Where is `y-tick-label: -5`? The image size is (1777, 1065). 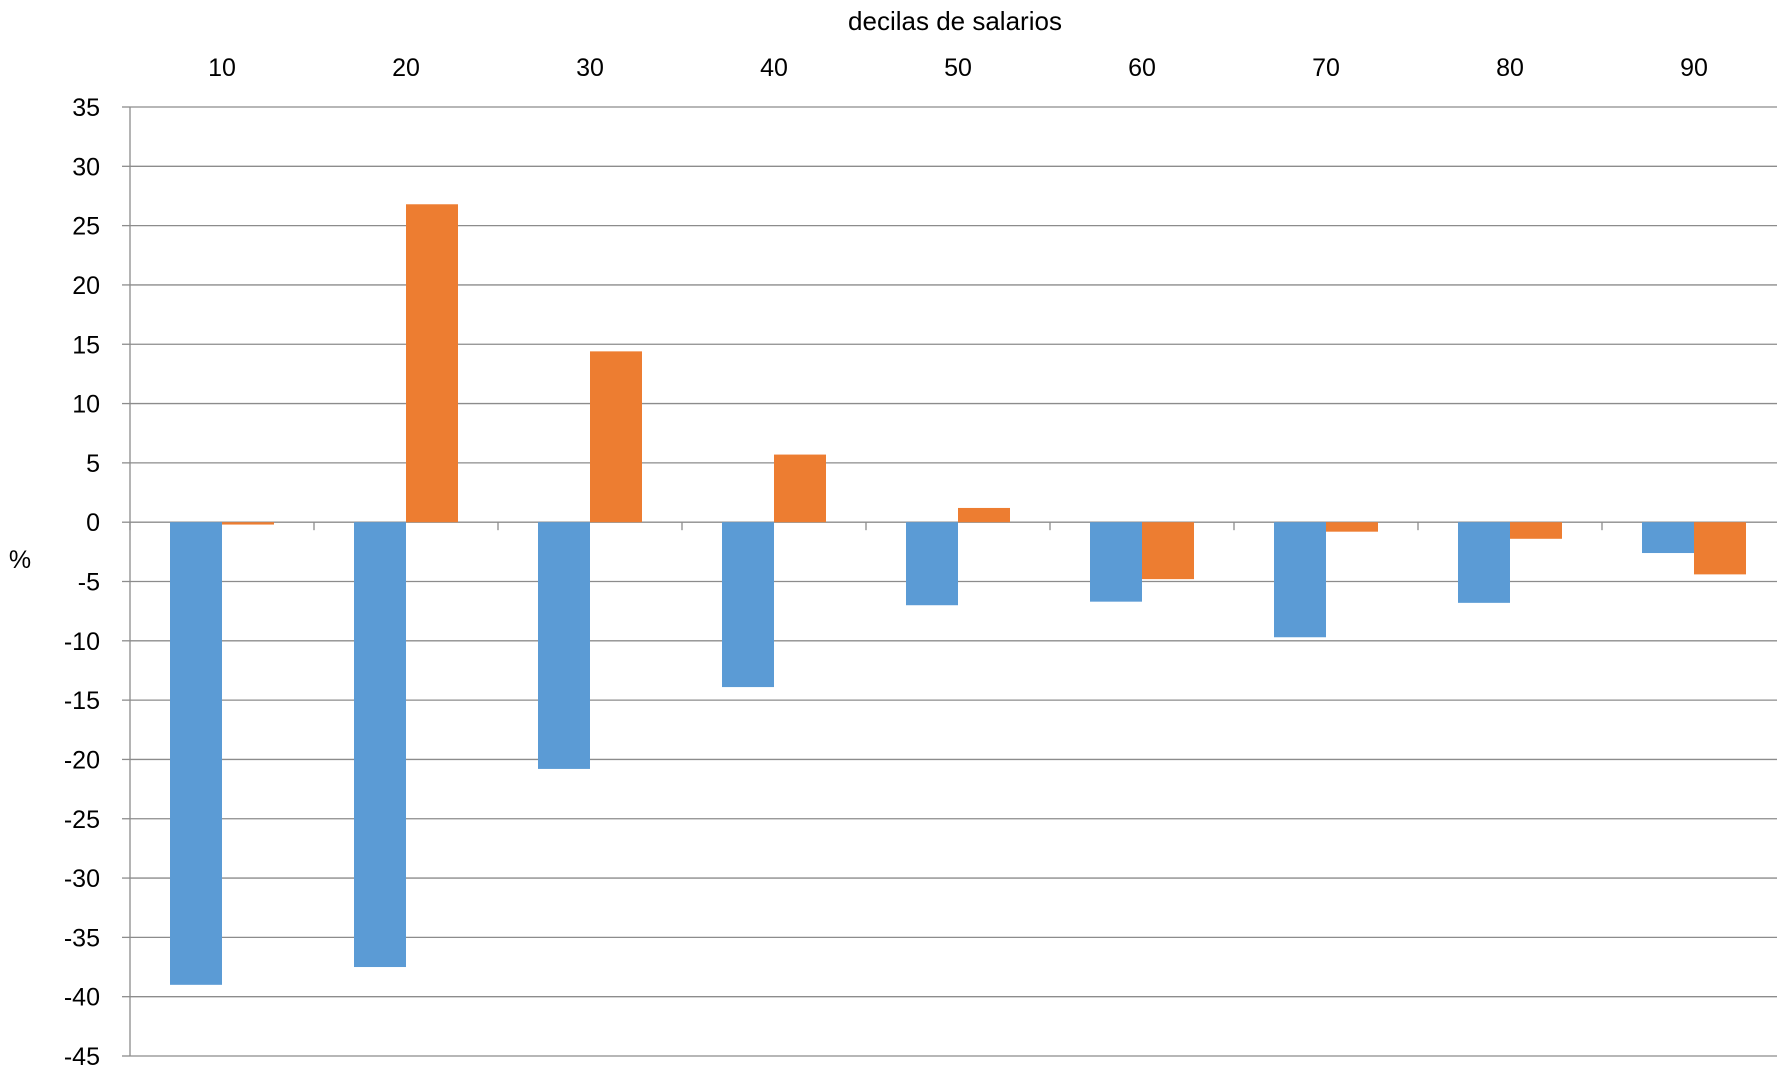 y-tick-label: -5 is located at coordinates (89, 583).